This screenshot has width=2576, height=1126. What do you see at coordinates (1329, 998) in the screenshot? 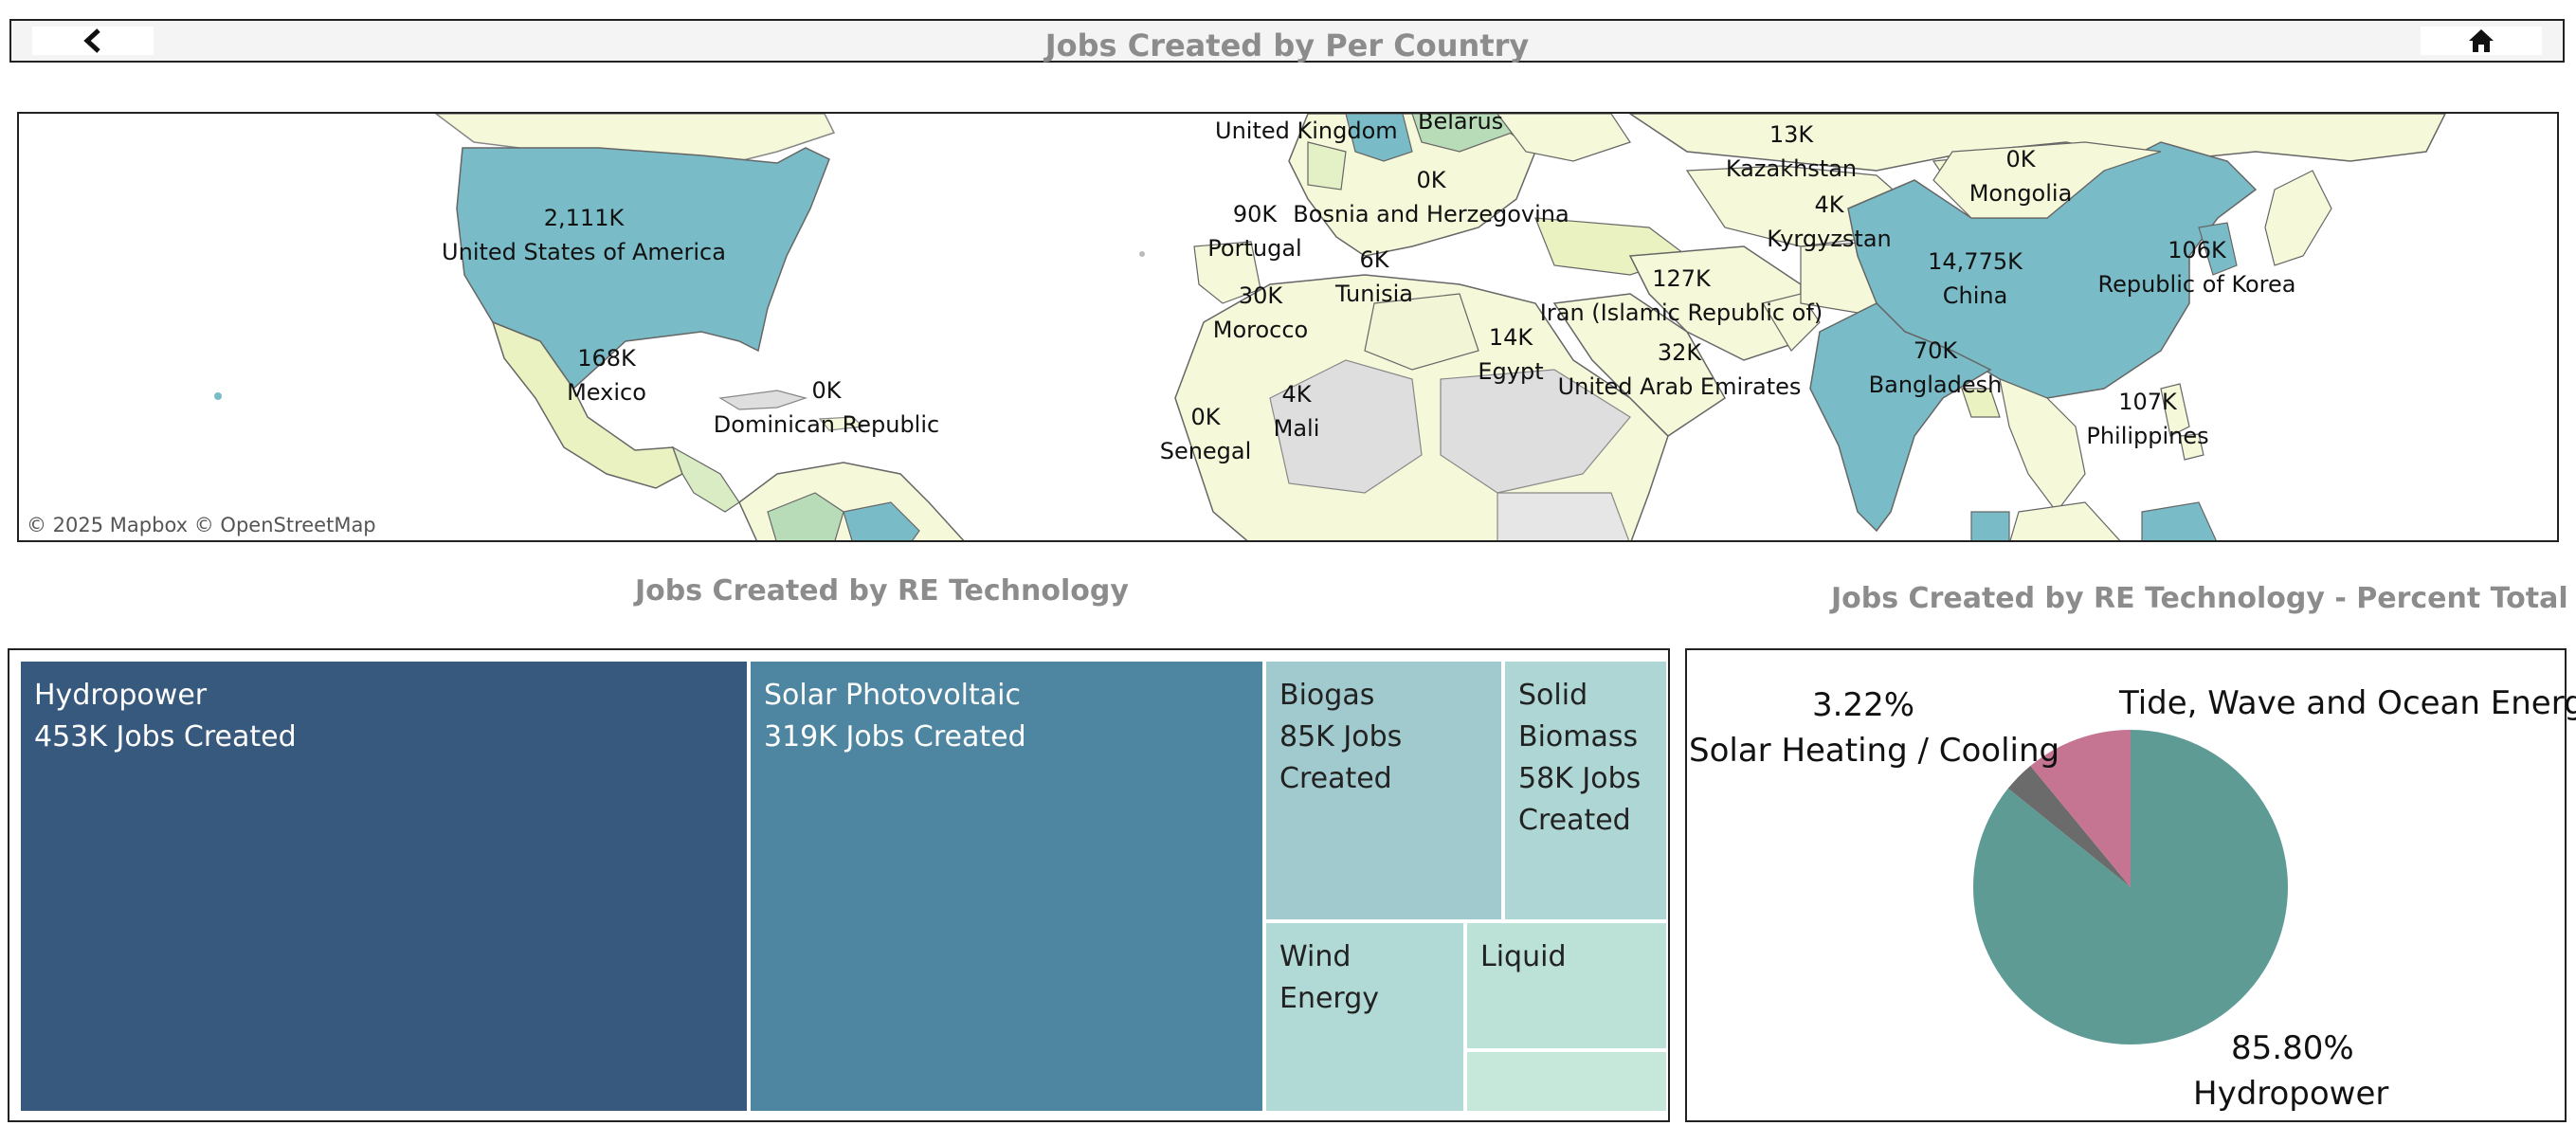
I see `tile-label-line: Energy` at bounding box center [1329, 998].